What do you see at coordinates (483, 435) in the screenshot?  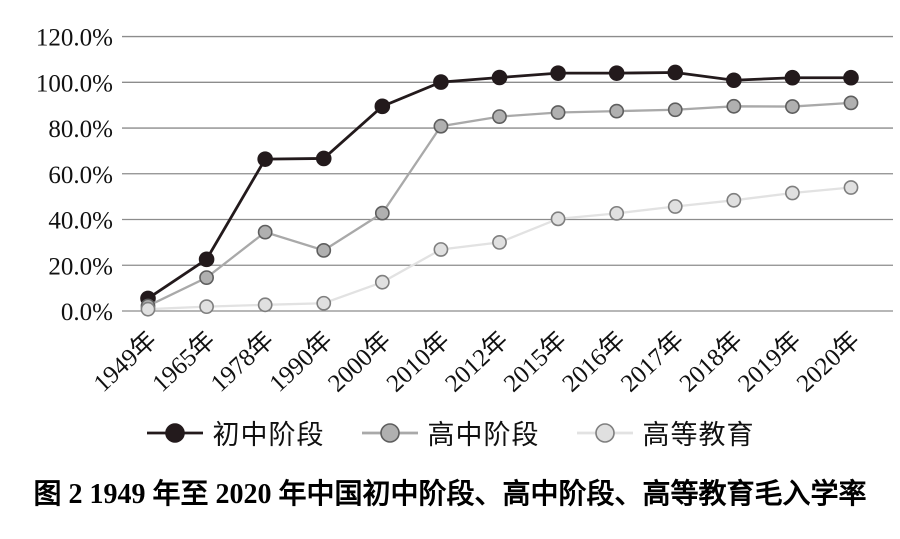 I see `legend-label-senior-secondary: 高中阶段` at bounding box center [483, 435].